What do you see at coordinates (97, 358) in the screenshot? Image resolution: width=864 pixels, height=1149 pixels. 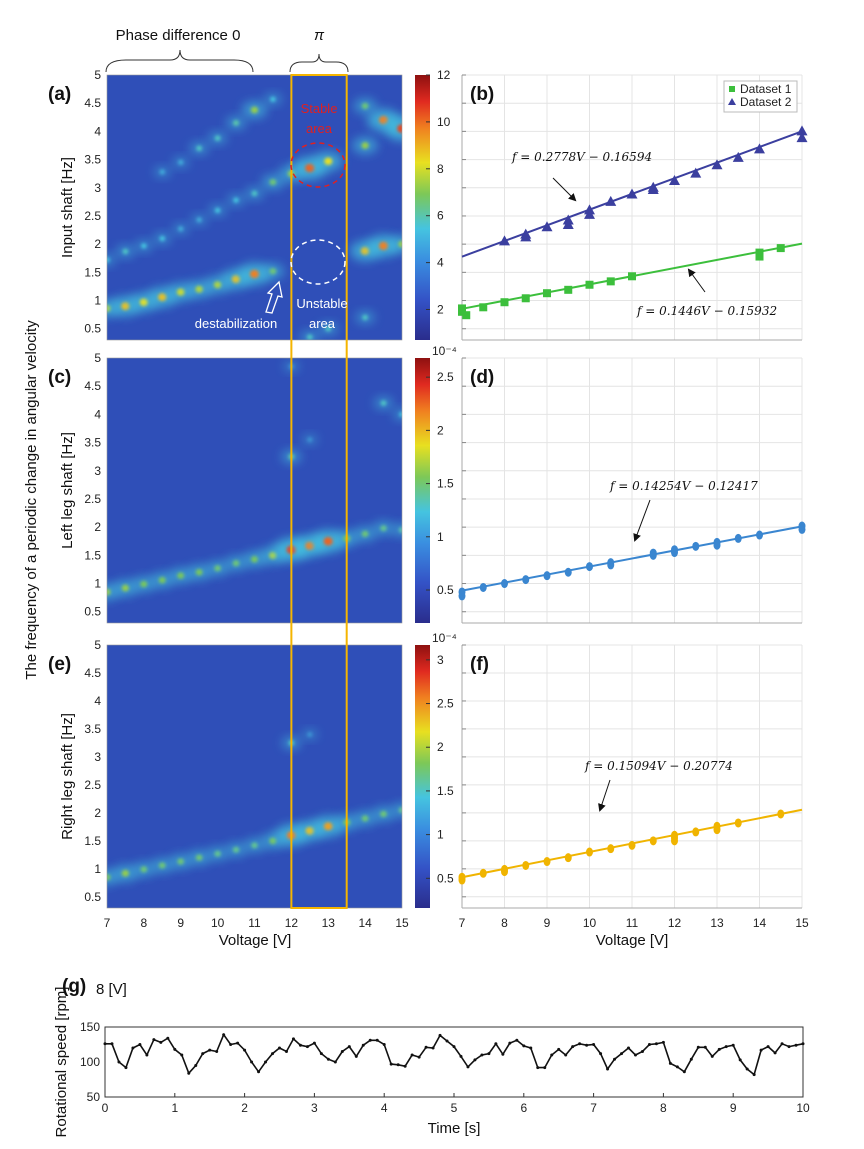 I see `y-tick-label: 5` at bounding box center [97, 358].